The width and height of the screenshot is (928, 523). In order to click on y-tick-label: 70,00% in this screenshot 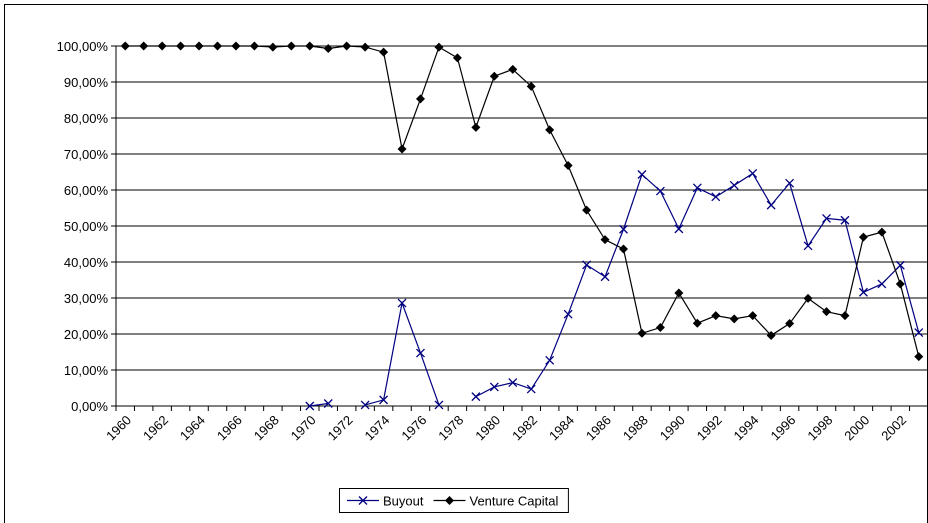, I will do `click(86, 154)`.